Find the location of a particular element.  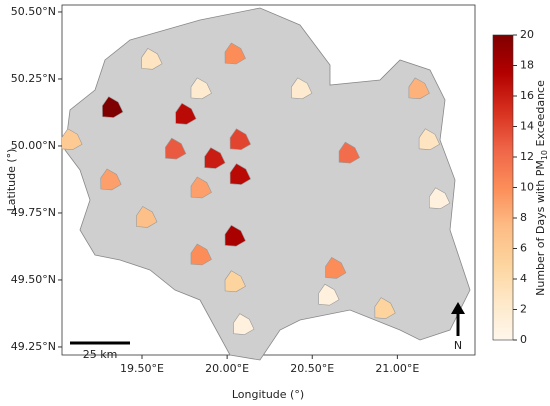

colorbar-tick-label: 4 is located at coordinates (523, 278).